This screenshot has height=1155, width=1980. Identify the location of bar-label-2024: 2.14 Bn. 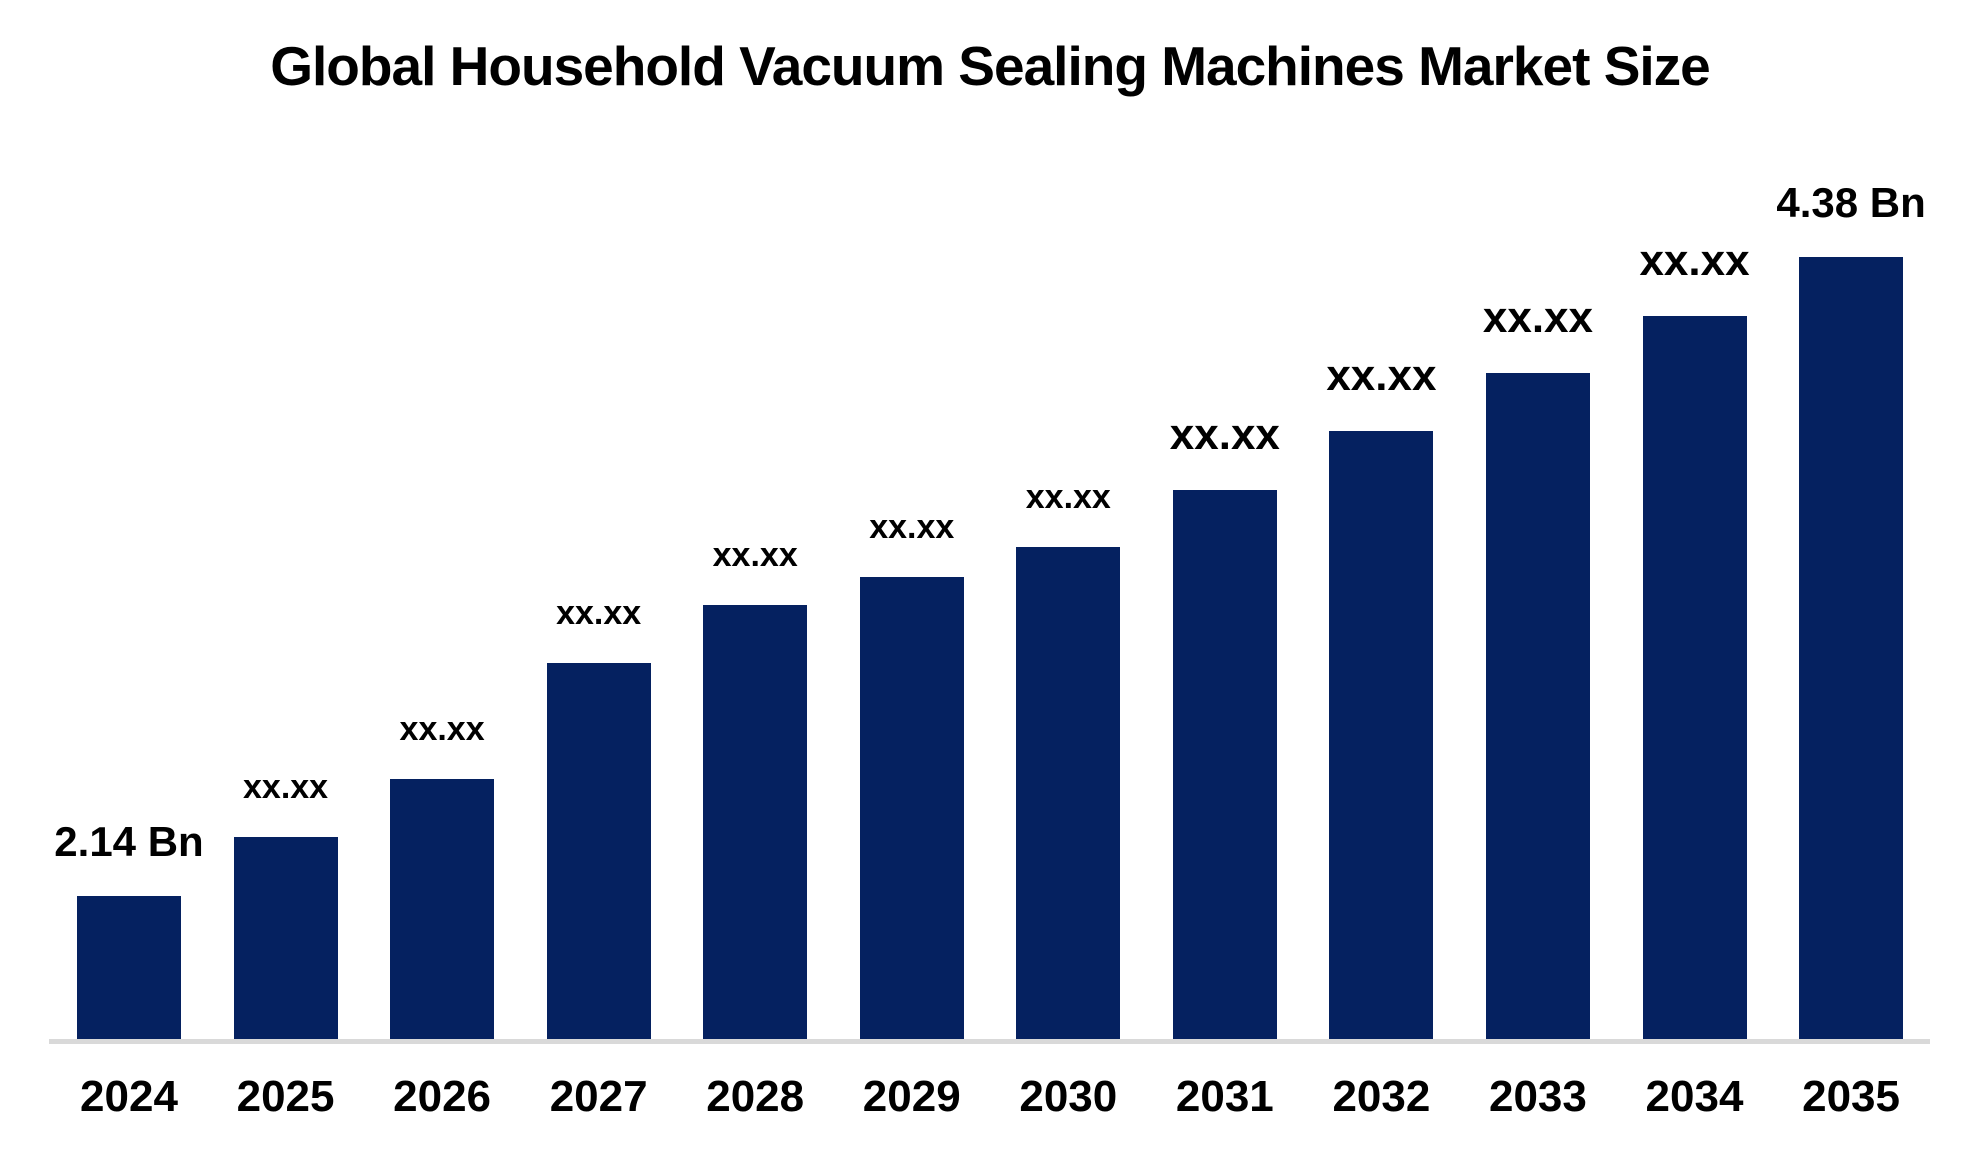
(129, 841).